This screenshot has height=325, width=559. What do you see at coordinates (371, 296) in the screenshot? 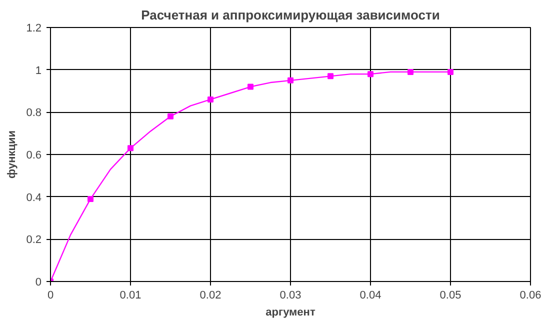
I see `x-tick-label: 0.04` at bounding box center [371, 296].